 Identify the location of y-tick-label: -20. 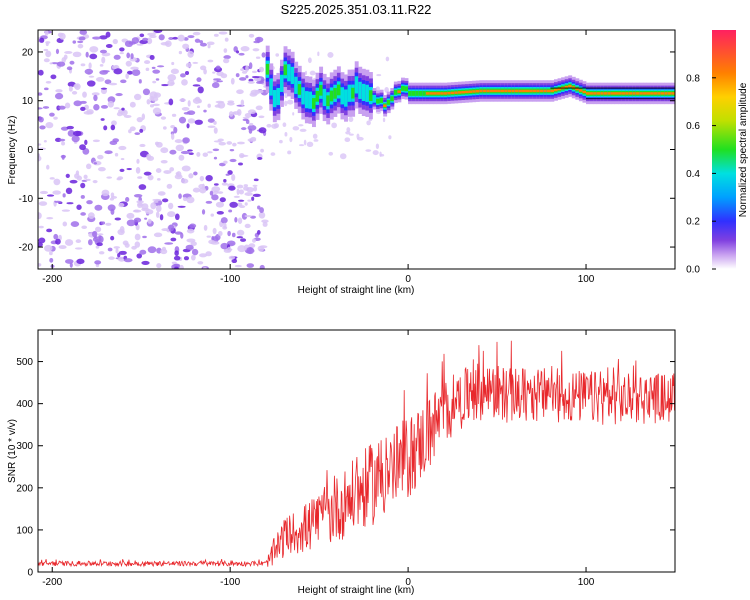
(26, 248).